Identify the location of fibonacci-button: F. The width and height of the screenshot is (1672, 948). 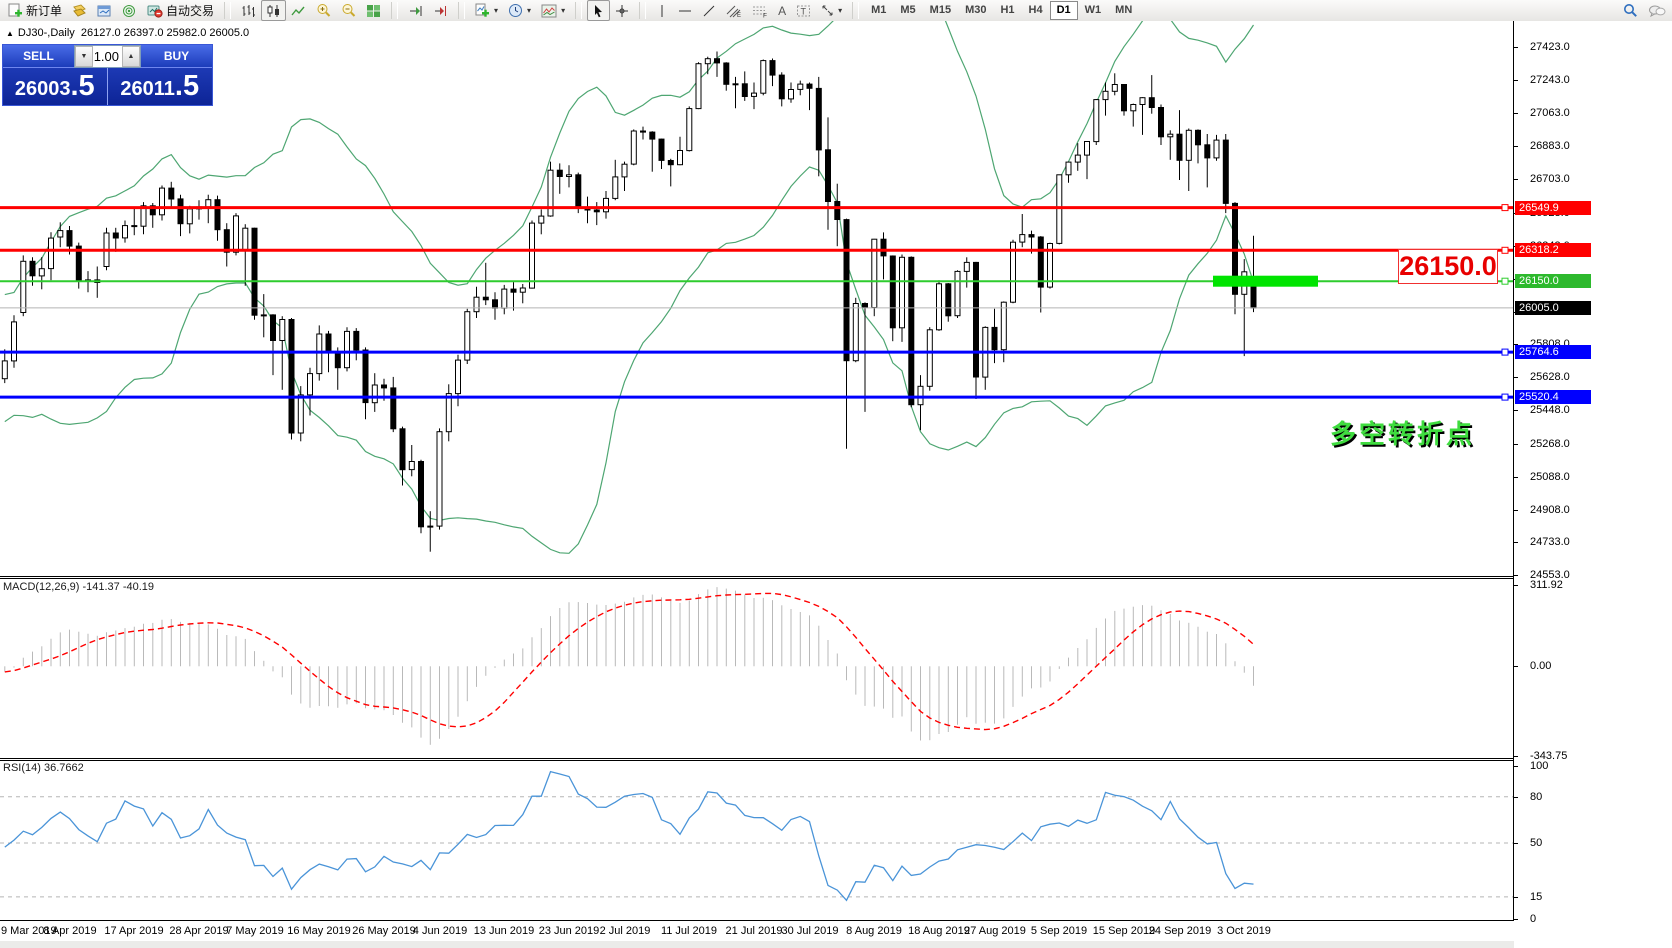
(760, 10).